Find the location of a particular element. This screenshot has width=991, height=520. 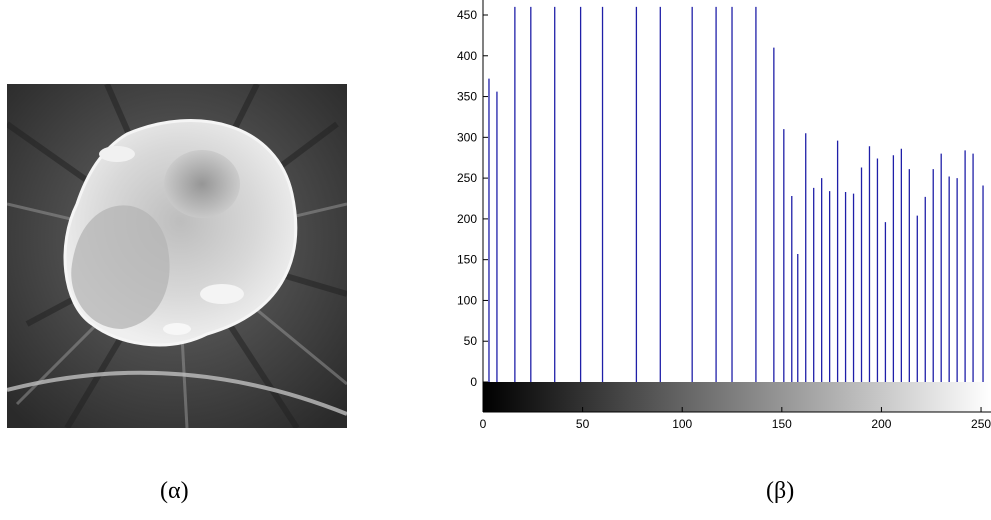

y-axis-ticks: 0 50 100 150 200 250 300 350 400 450 is located at coordinates (472, 198).